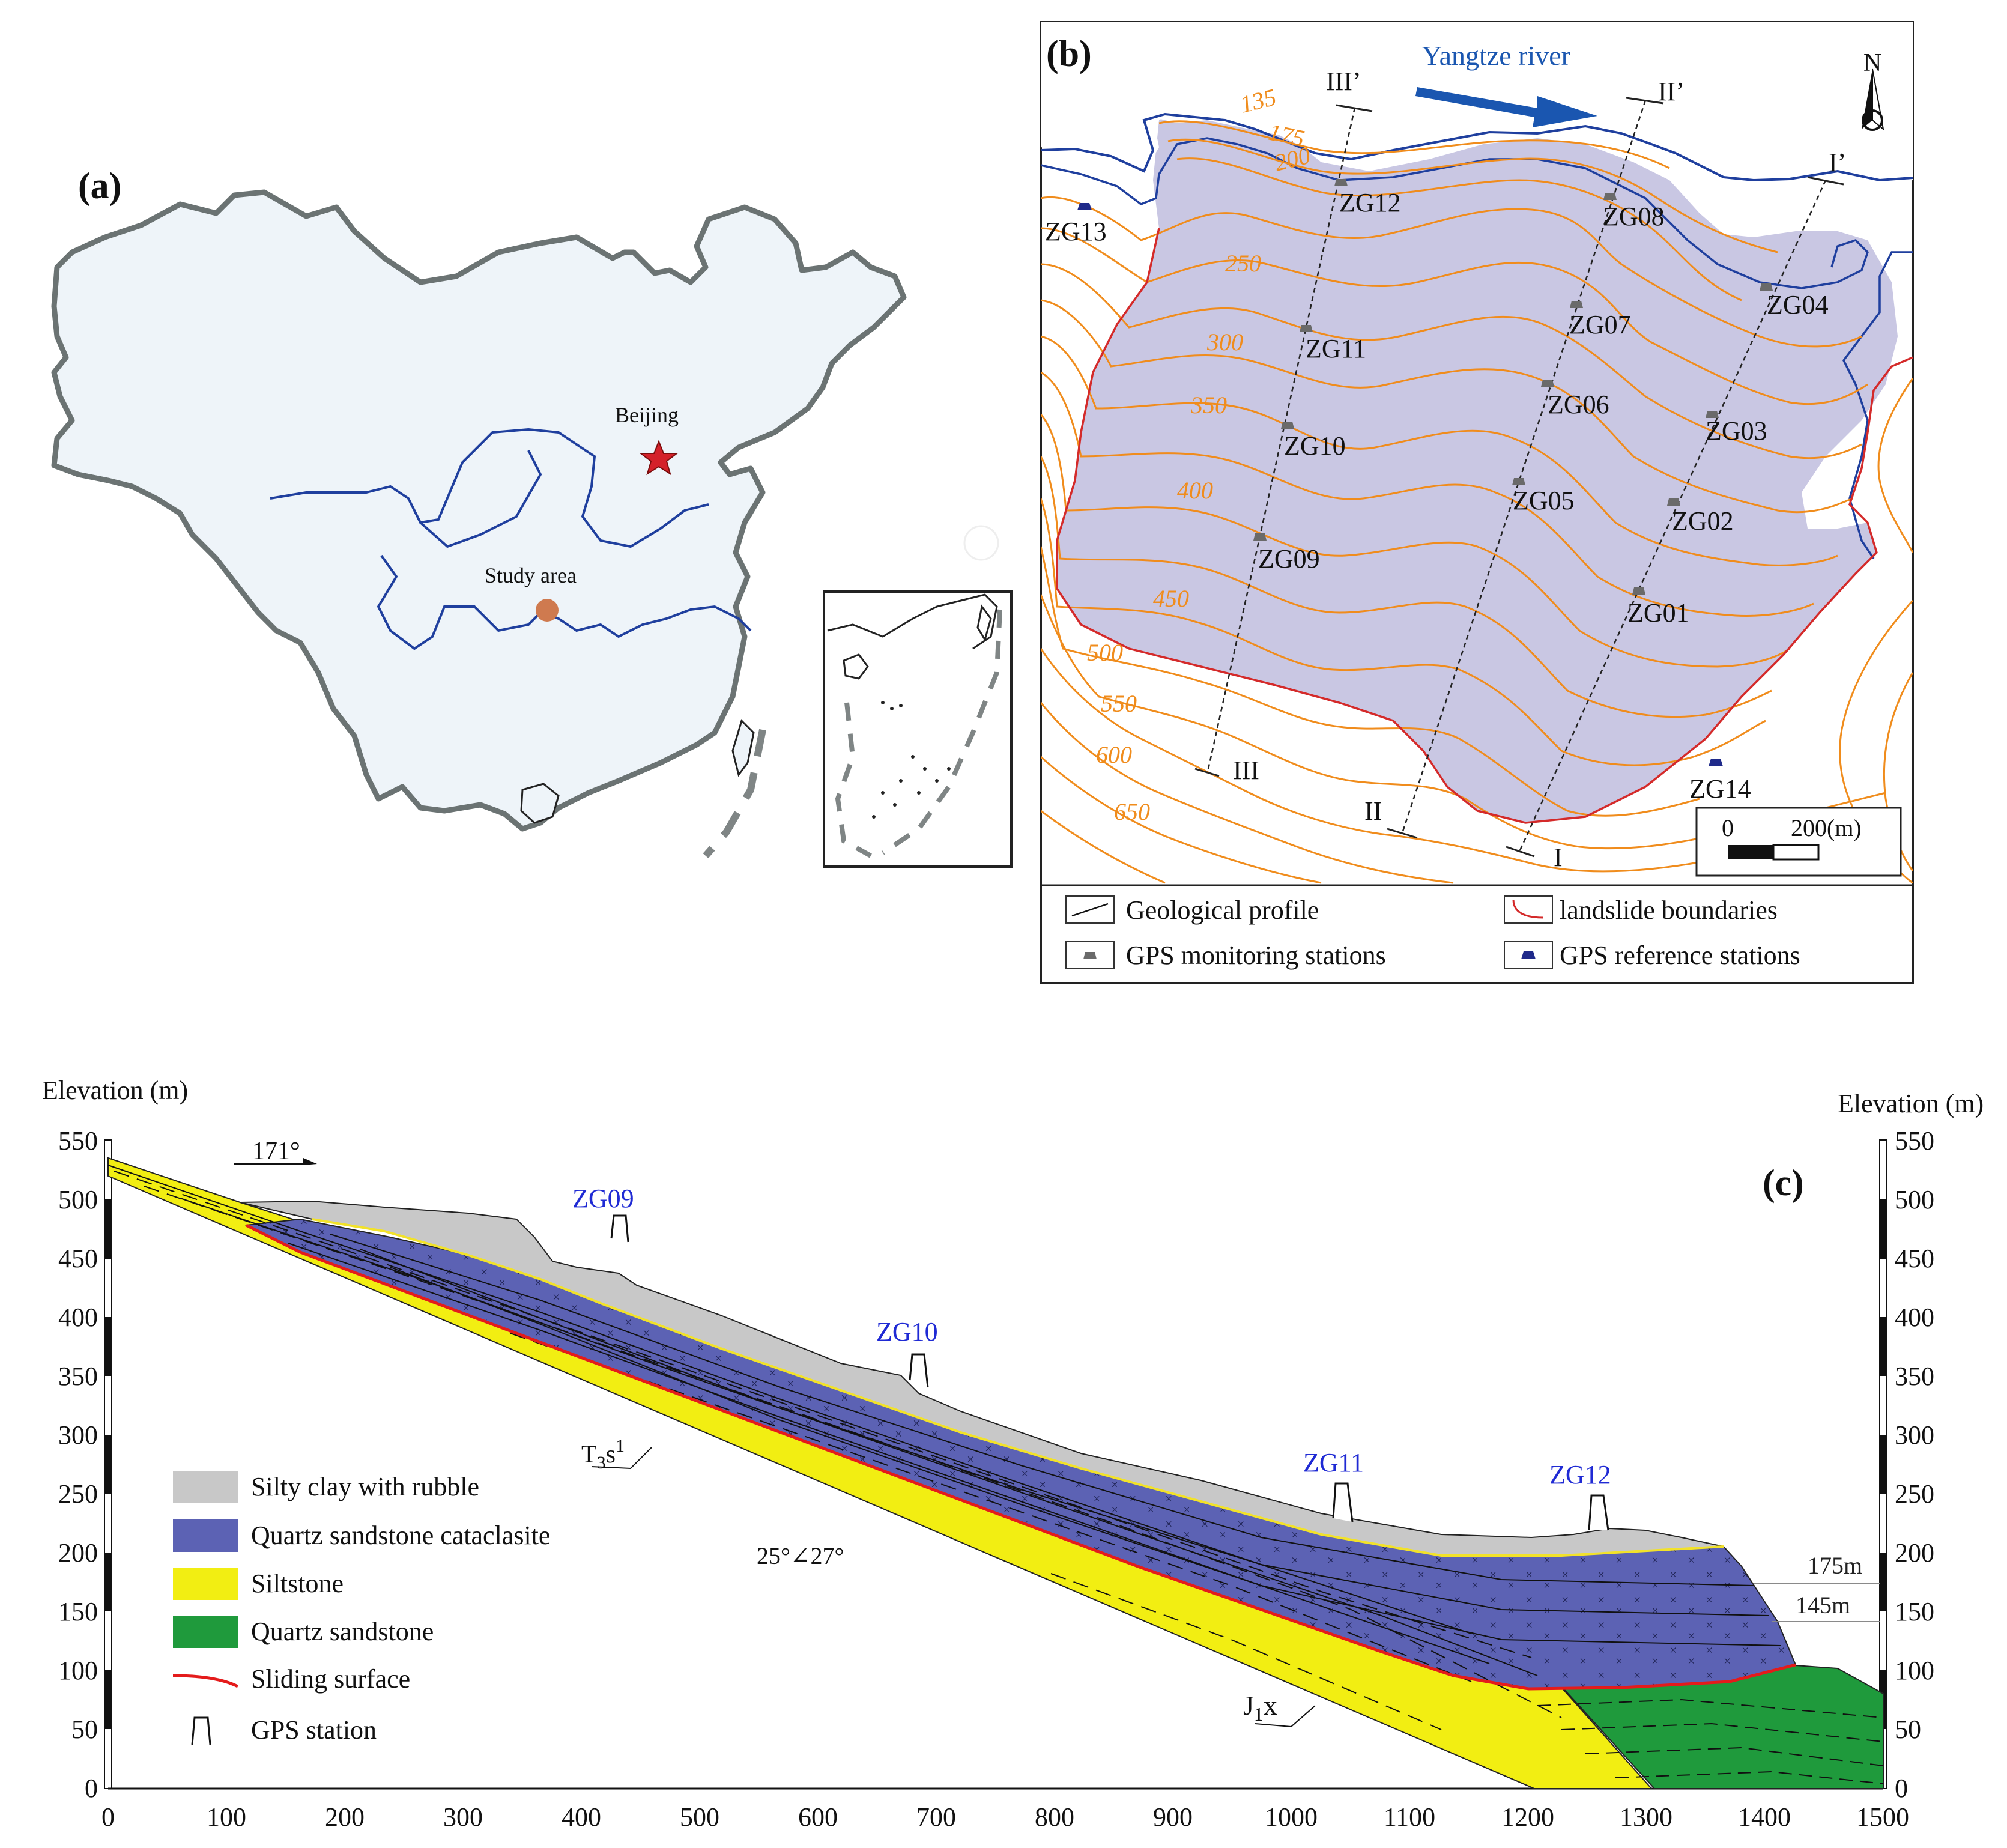 Image resolution: width=2007 pixels, height=1848 pixels. I want to click on y-tick-left-450: 450, so click(78, 1258).